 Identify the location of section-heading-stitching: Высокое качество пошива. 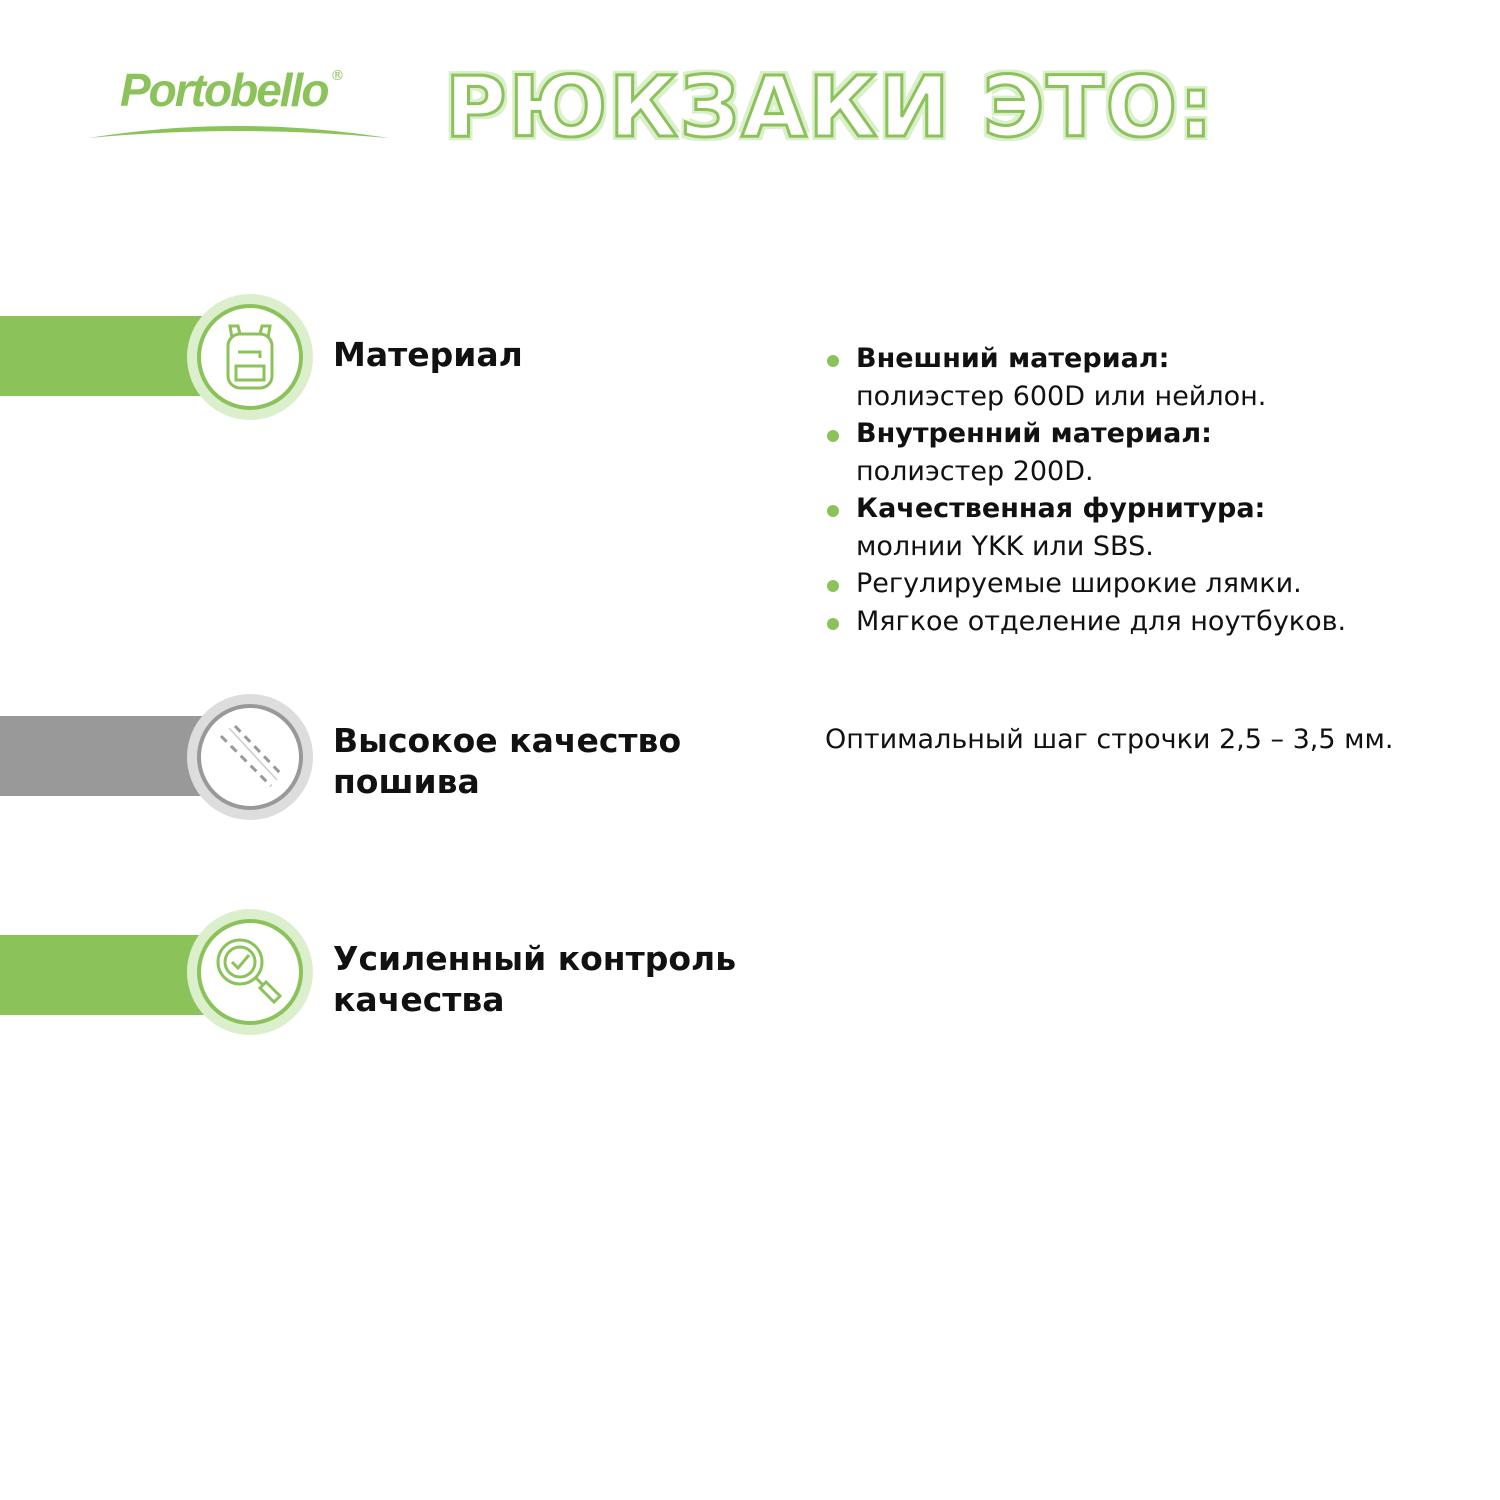
(507, 761).